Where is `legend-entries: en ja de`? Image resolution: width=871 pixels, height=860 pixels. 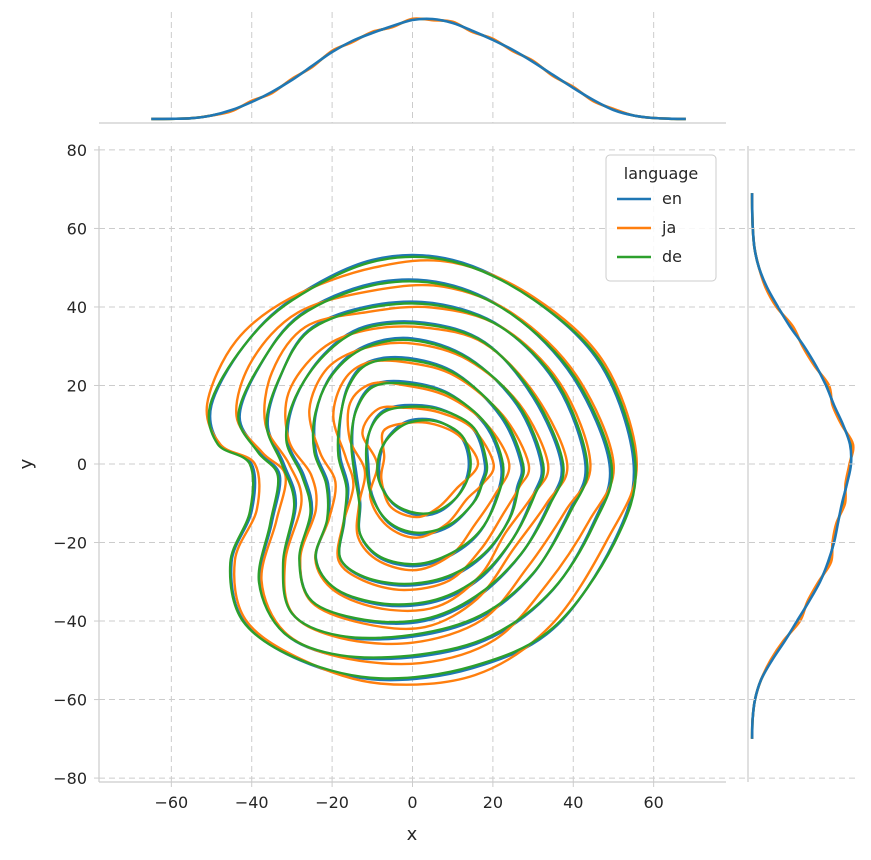
legend-entries: en ja de is located at coordinates (649, 227).